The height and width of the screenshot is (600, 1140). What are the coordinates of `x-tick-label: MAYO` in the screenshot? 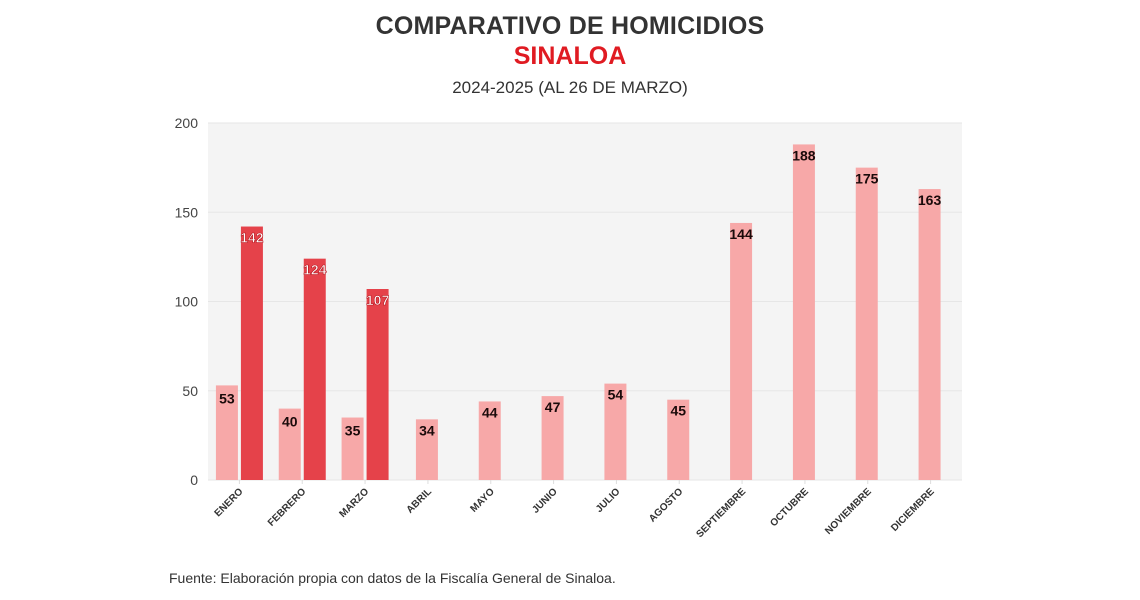 It's located at (483, 500).